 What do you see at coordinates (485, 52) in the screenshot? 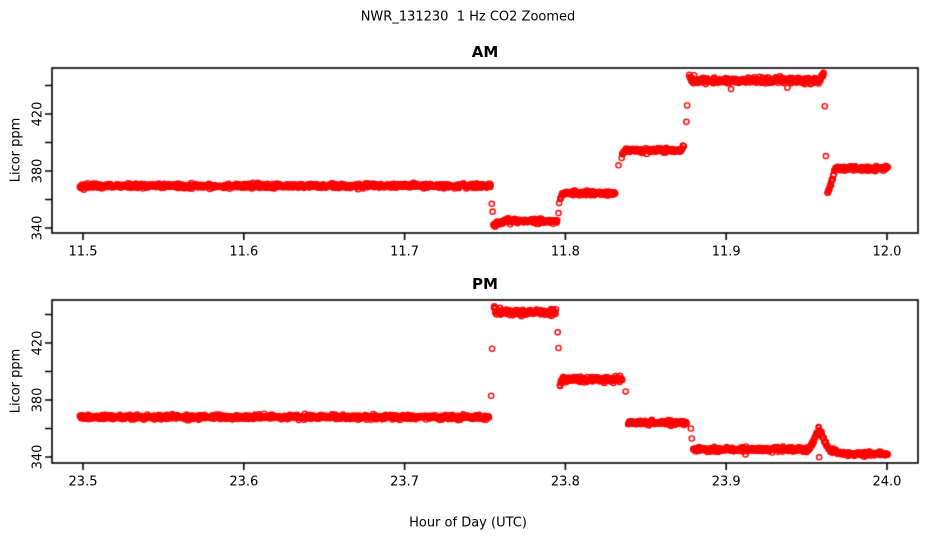
I see `am-panel-title: AM` at bounding box center [485, 52].